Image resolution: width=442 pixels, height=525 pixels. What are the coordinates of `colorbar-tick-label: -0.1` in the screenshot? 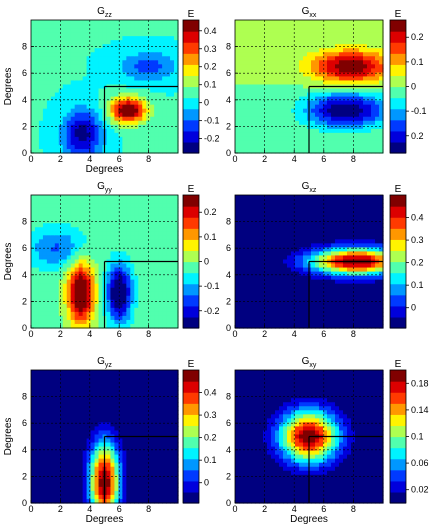 It's located at (212, 121).